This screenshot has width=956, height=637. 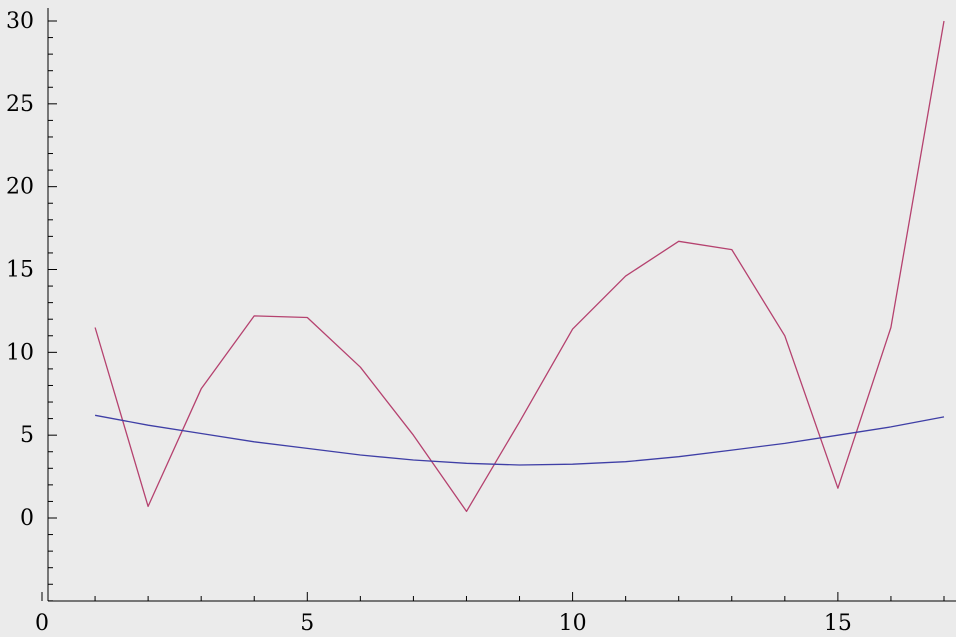 I want to click on y-tick-label: 15, so click(x=20, y=270).